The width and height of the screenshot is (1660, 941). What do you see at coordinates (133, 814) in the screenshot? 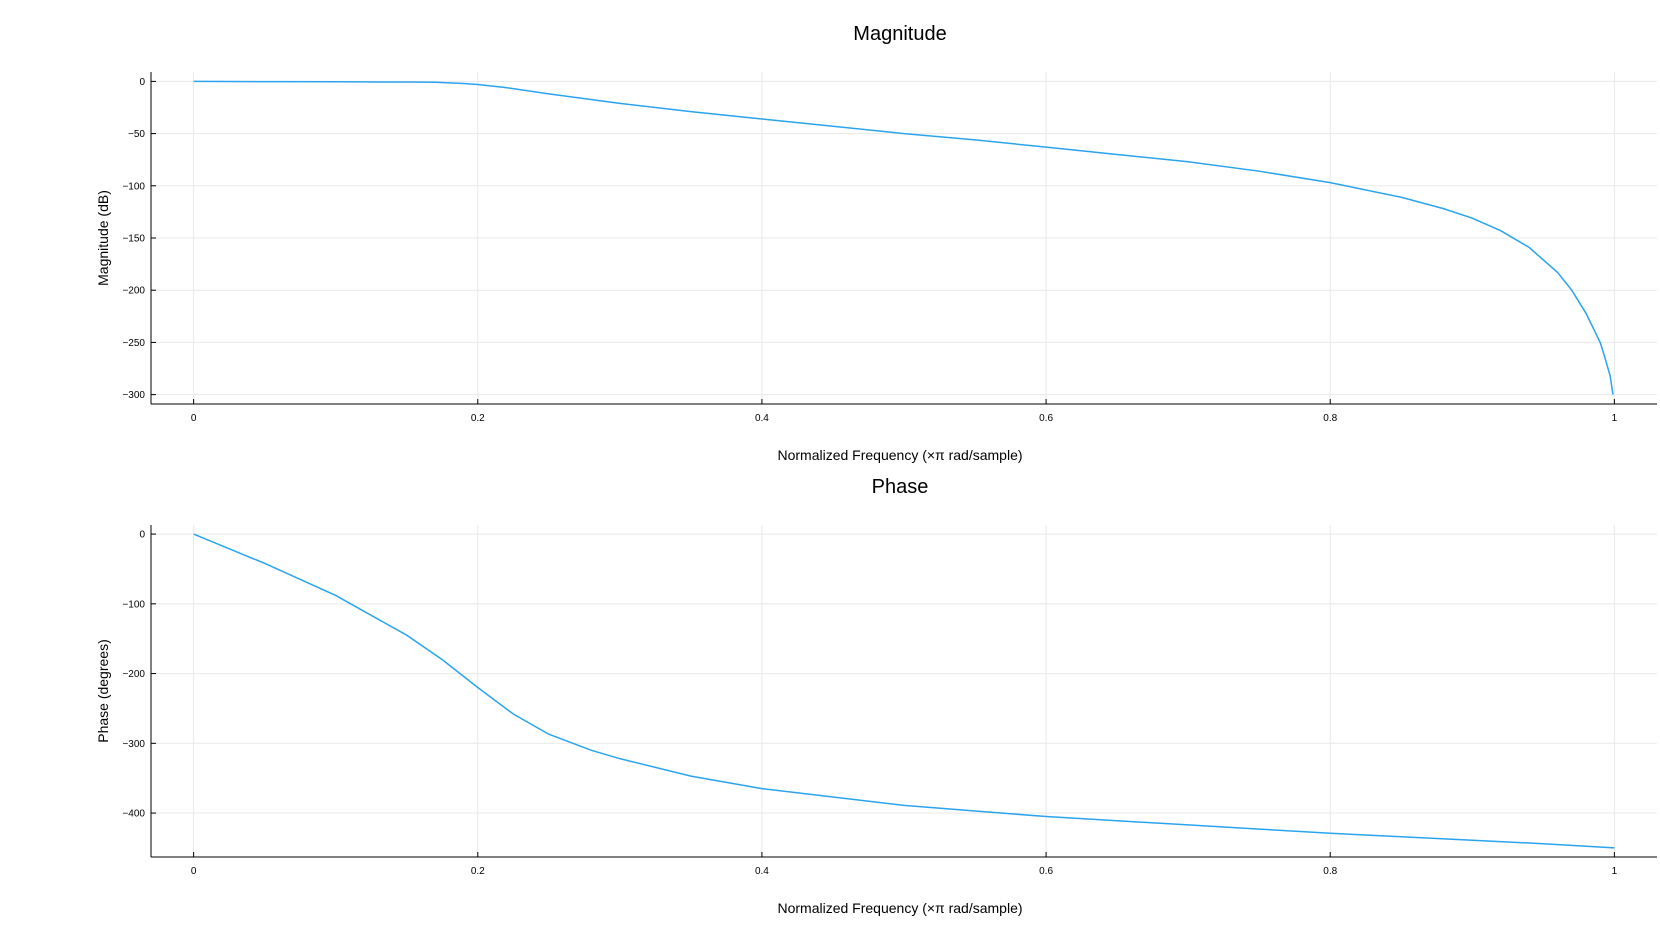
I see `phase-y-tick-label: −400` at bounding box center [133, 814].